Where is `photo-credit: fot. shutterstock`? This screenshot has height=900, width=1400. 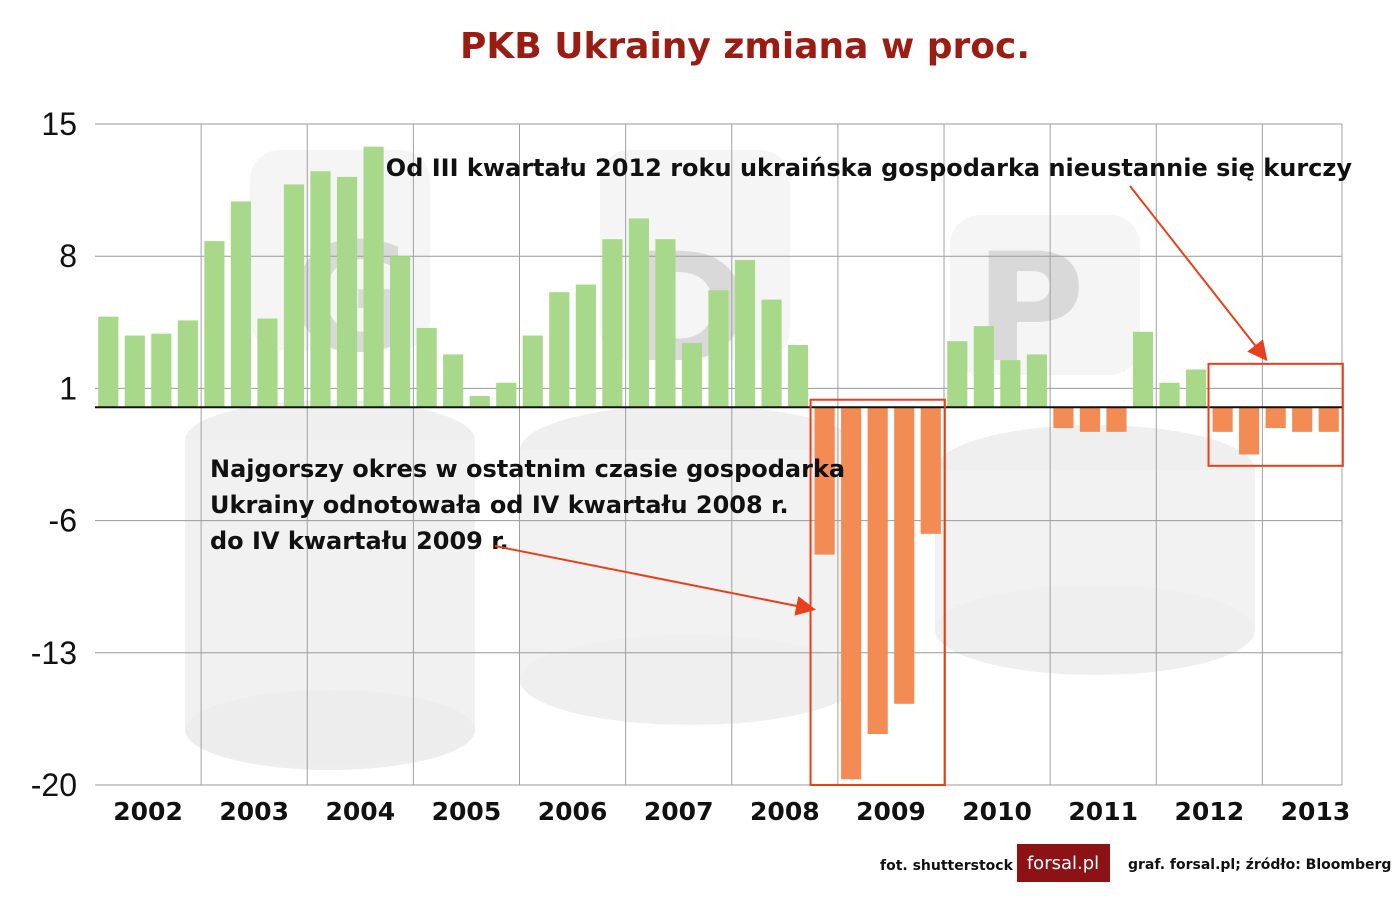
photo-credit: fot. shutterstock is located at coordinates (947, 866).